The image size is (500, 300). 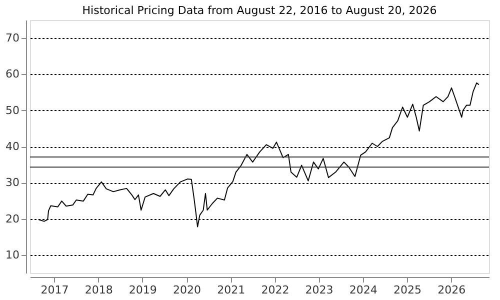 I want to click on y-tick-label: 50, so click(x=13, y=110).